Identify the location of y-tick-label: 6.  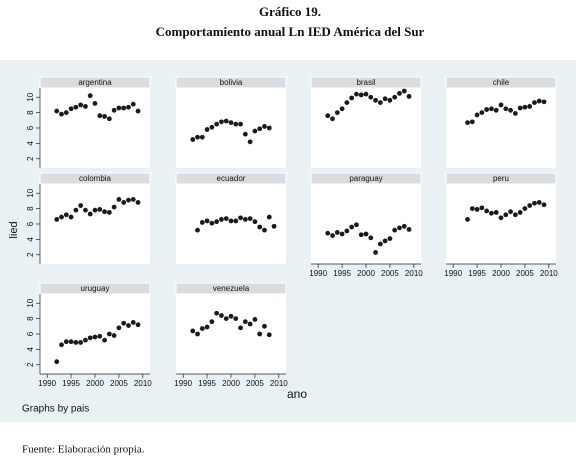
(30, 223).